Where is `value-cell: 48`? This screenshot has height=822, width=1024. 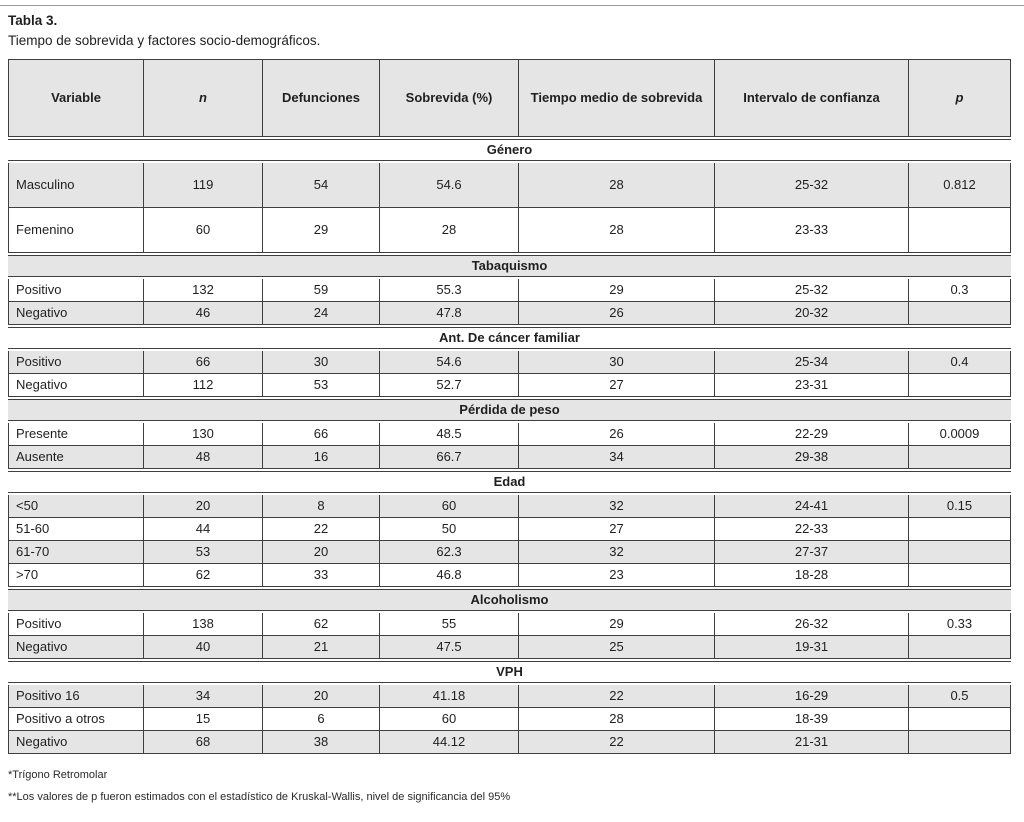 value-cell: 48 is located at coordinates (203, 456).